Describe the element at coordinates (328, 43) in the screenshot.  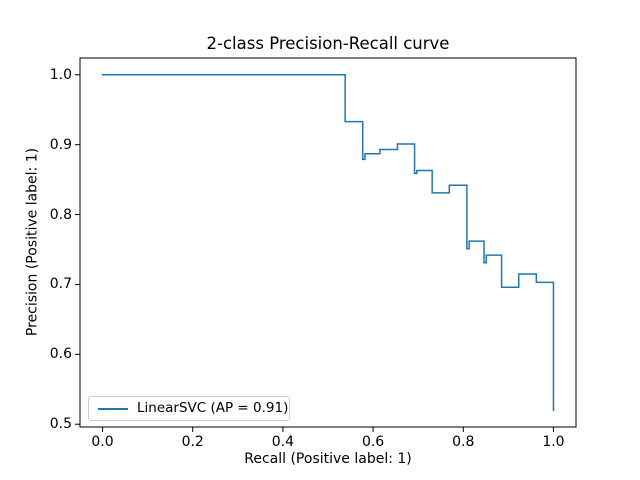
I see `chart-title: 2-class Precision-Recall curve` at that location.